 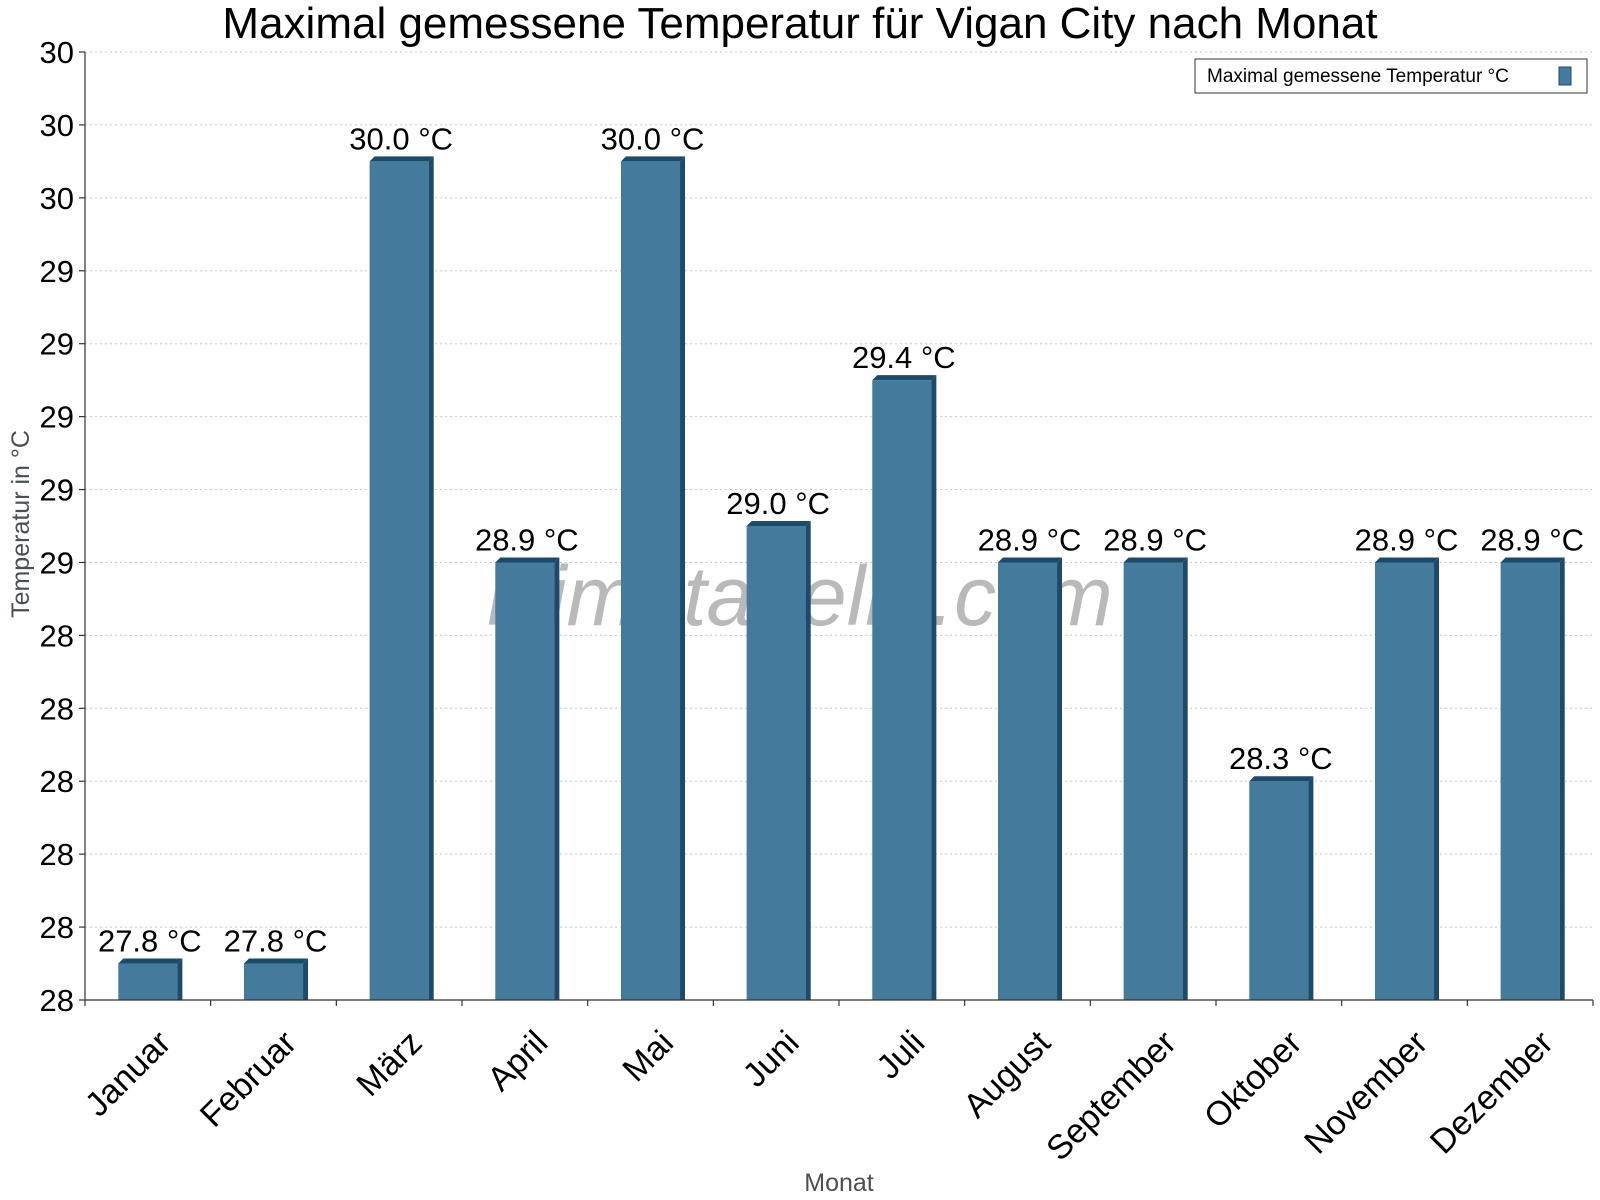 I want to click on legend-box, so click(x=1391, y=76).